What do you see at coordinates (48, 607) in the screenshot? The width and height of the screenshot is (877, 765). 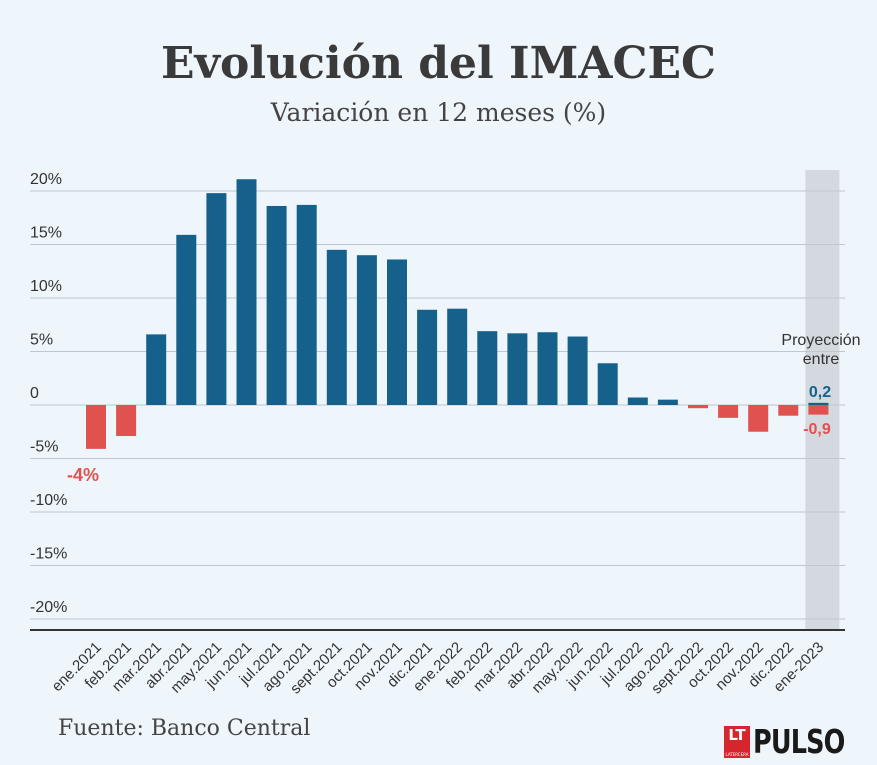 I see `y-tick-label: -20%` at bounding box center [48, 607].